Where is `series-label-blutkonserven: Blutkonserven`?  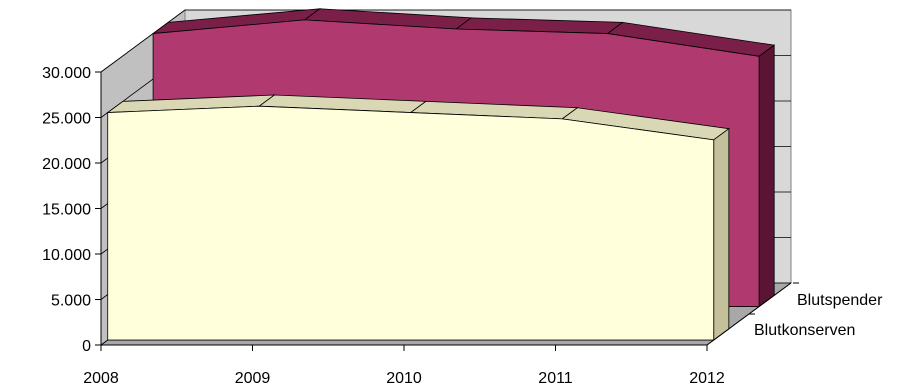
series-label-blutkonserven: Blutkonserven is located at coordinates (804, 330).